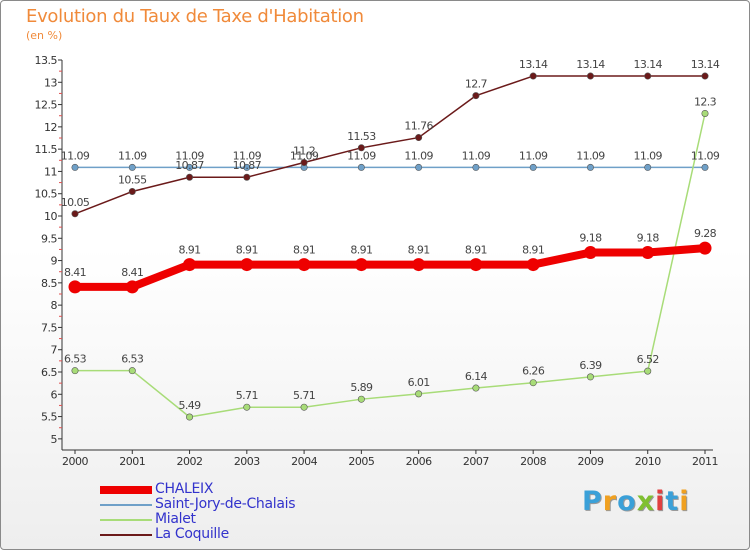 This screenshot has height=550, width=750. I want to click on data-label: 6.26, so click(533, 371).